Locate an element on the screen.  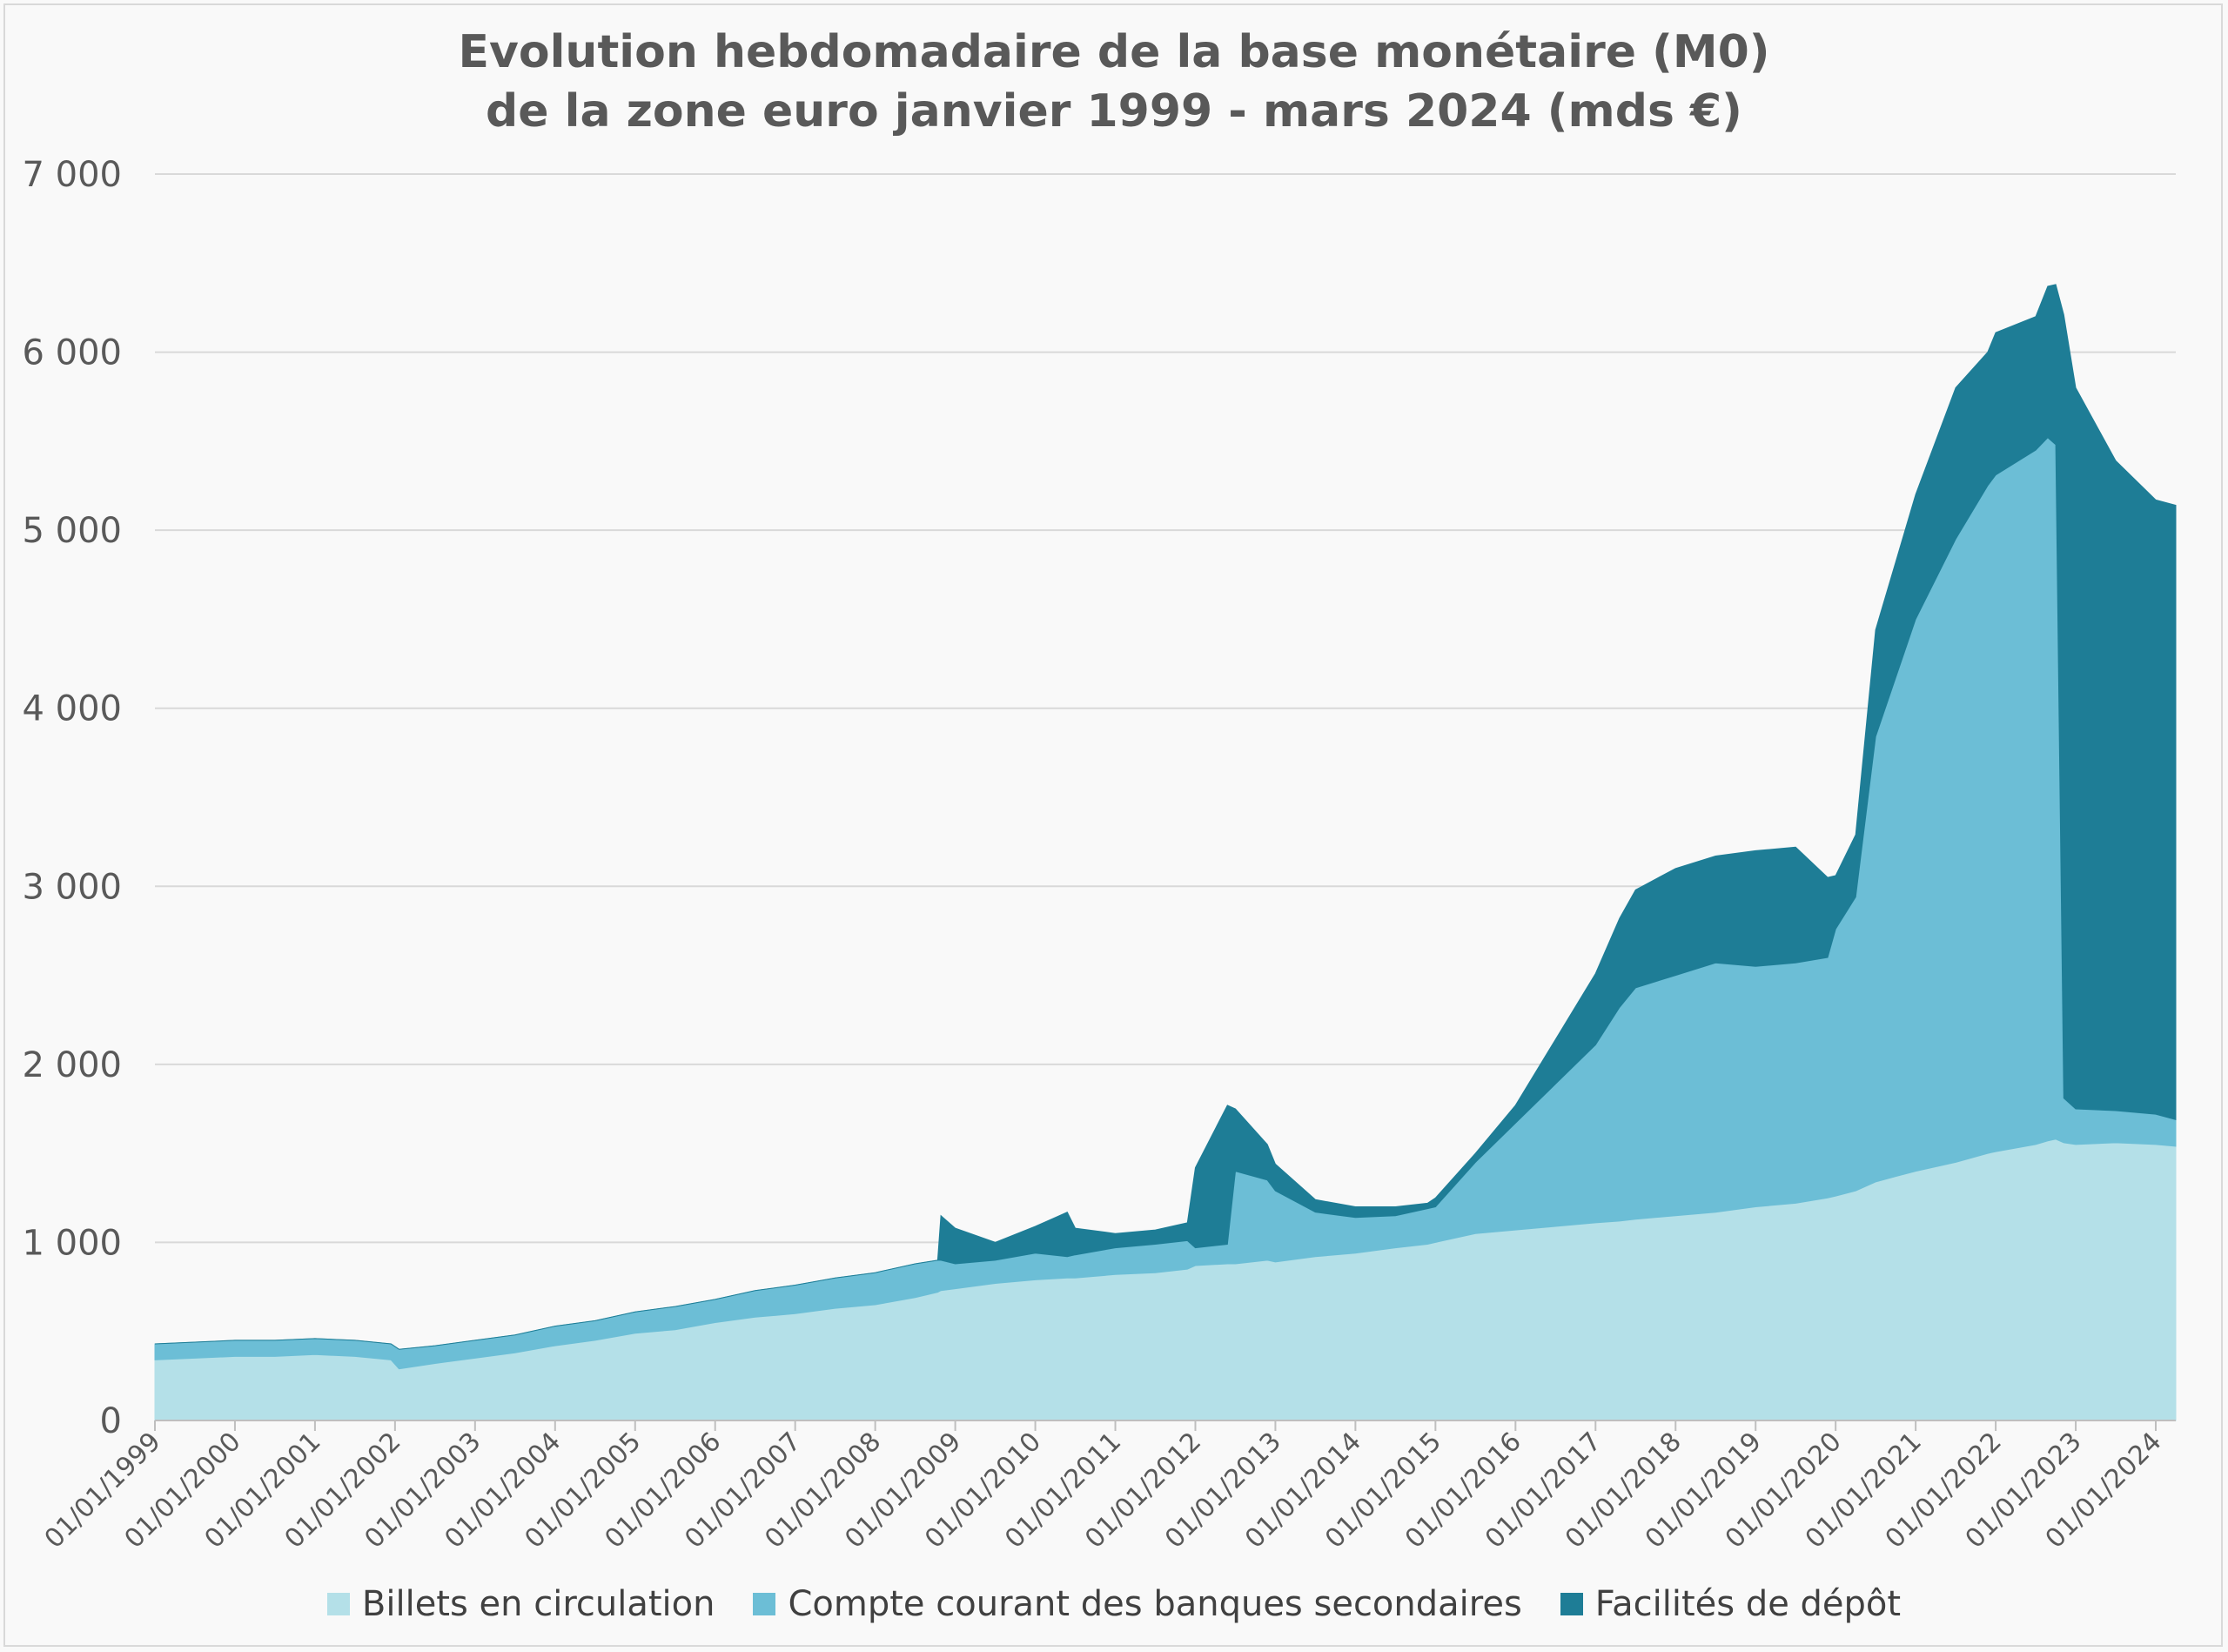
y-tick-label: 7 000 is located at coordinates (72, 175).